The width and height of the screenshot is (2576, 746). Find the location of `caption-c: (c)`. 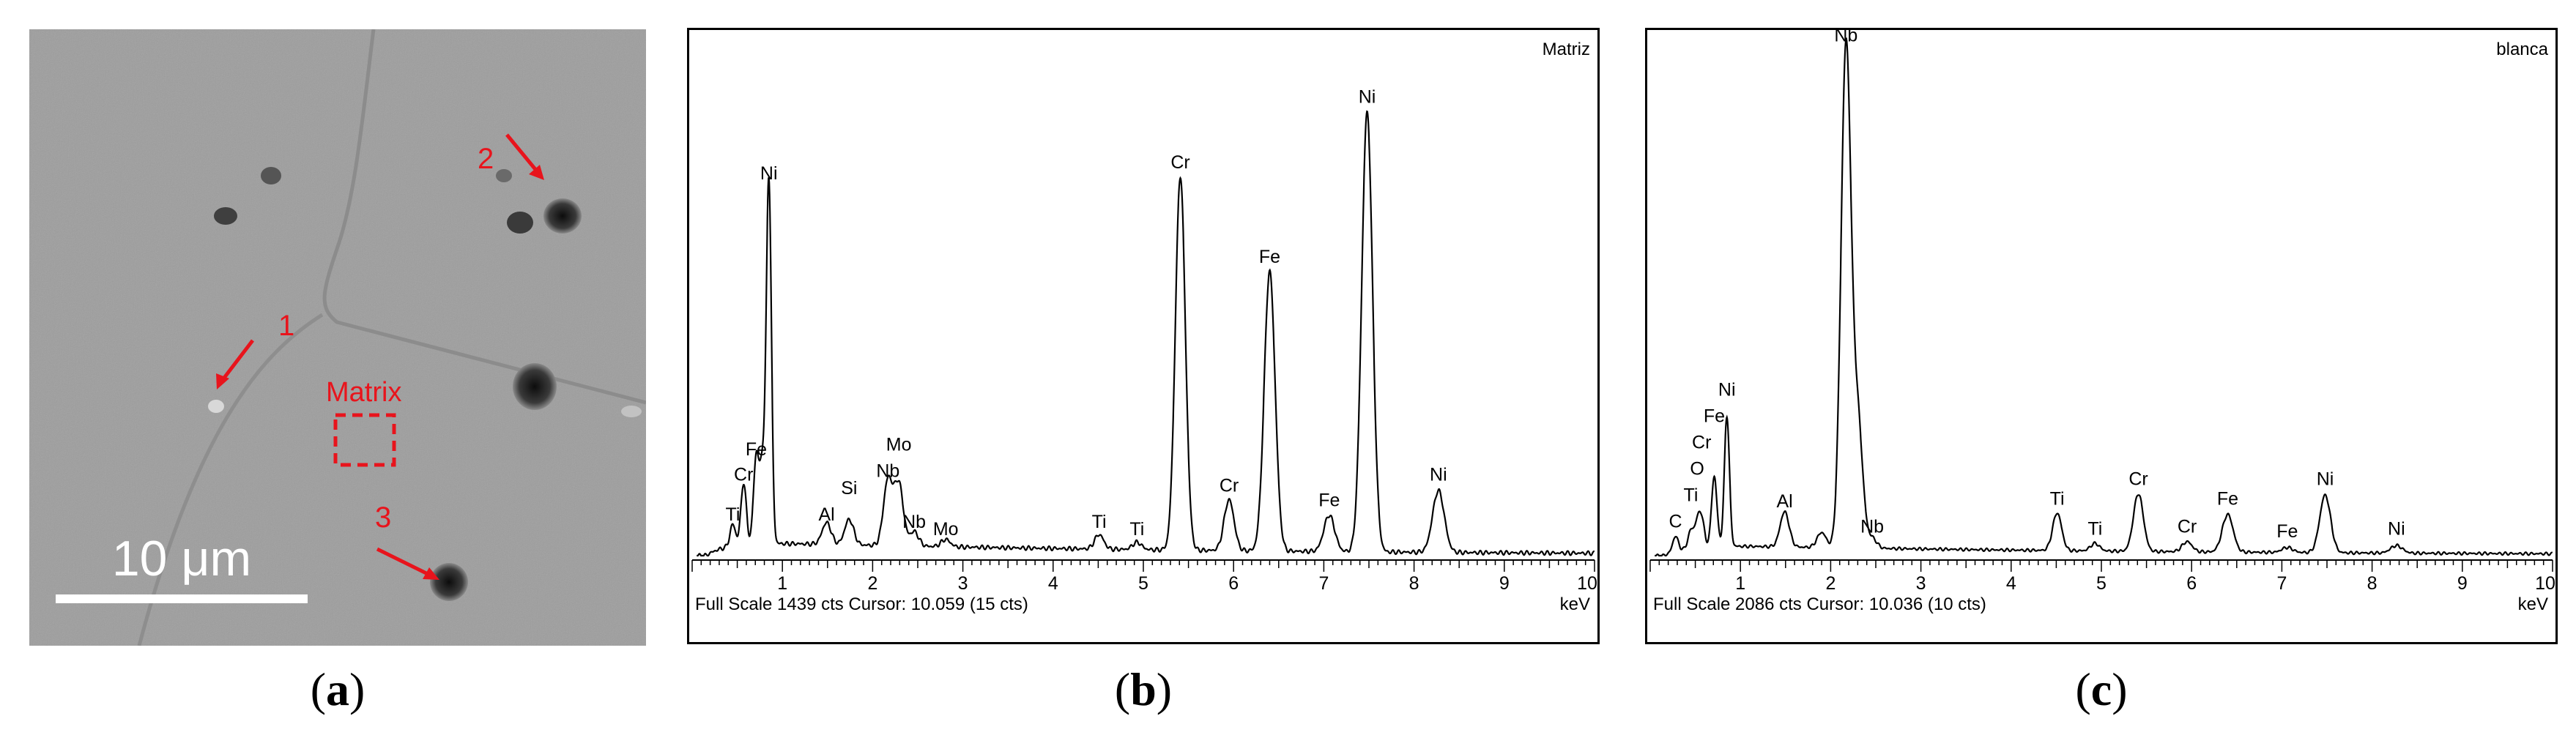

caption-c: (c) is located at coordinates (2101, 690).